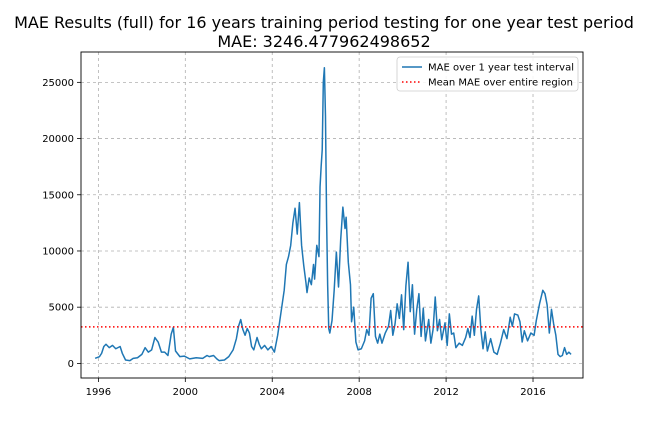 Image resolution: width=648 pixels, height=432 pixels. What do you see at coordinates (71, 364) in the screenshot?
I see `y-tick-label: 0` at bounding box center [71, 364].